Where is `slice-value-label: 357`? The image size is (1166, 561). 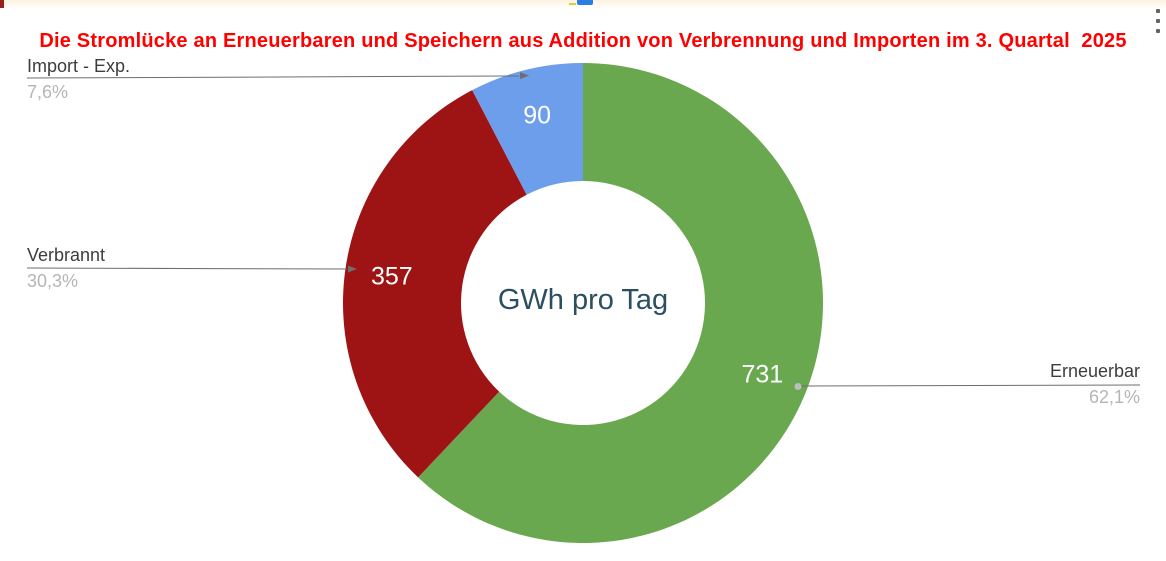 slice-value-label: 357 is located at coordinates (392, 276).